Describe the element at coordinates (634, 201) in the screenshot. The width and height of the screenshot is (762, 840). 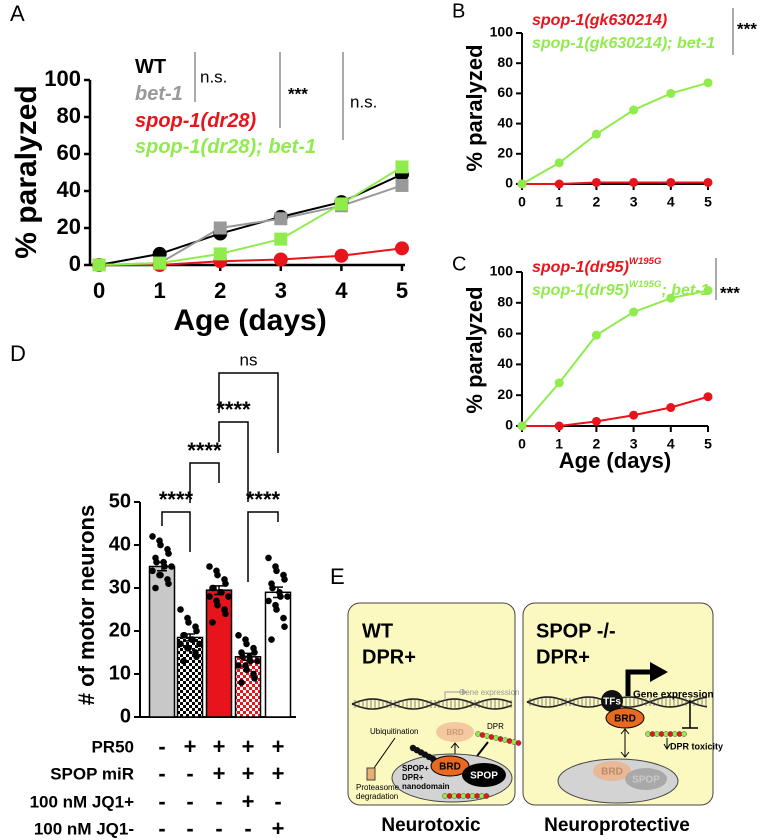
I see `x-tick-label: 3` at that location.